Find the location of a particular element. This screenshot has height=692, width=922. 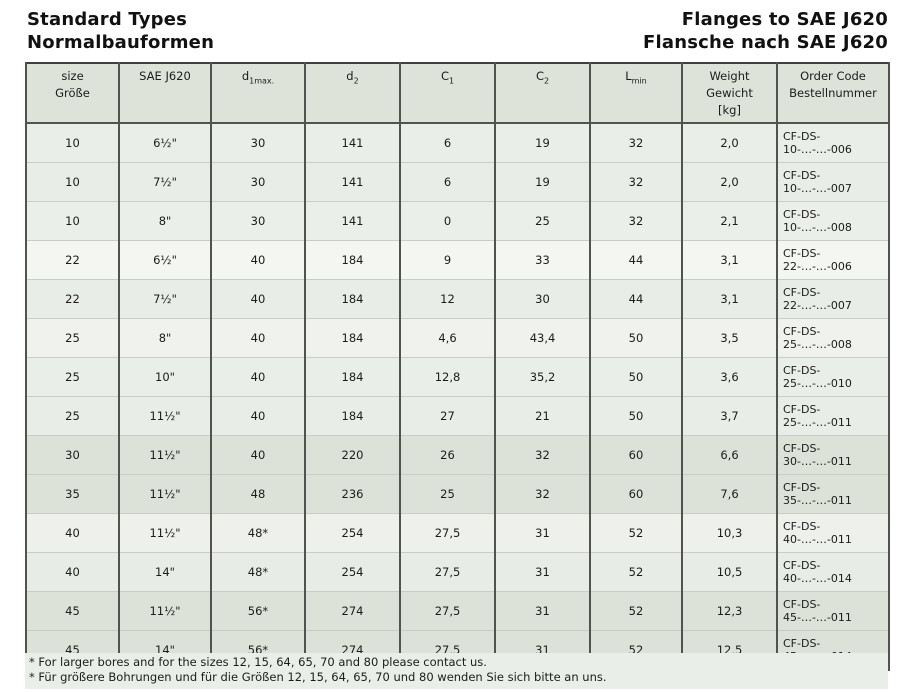

title-right-line1: Flanges to SAE J620 is located at coordinates (784, 19).